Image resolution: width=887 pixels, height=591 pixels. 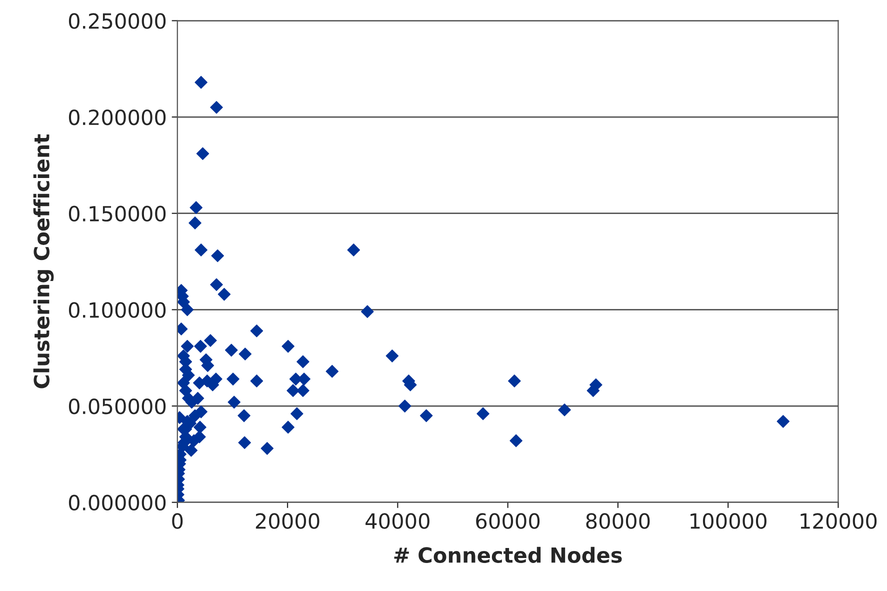 I want to click on y-tick-label: 0.050000, so click(x=117, y=406).